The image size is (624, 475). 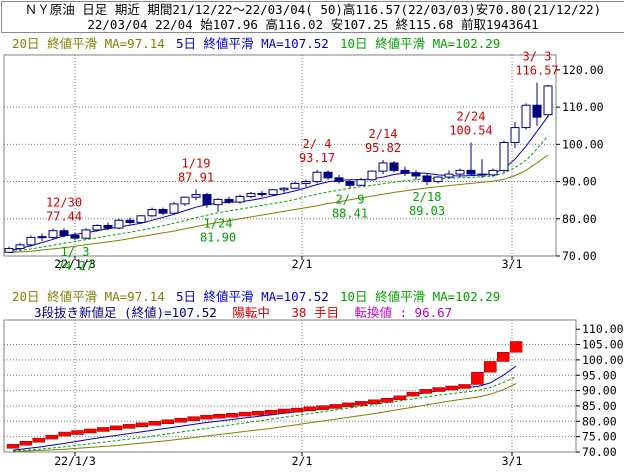 I want to click on status-part-3: 38 手目, so click(x=315, y=312).